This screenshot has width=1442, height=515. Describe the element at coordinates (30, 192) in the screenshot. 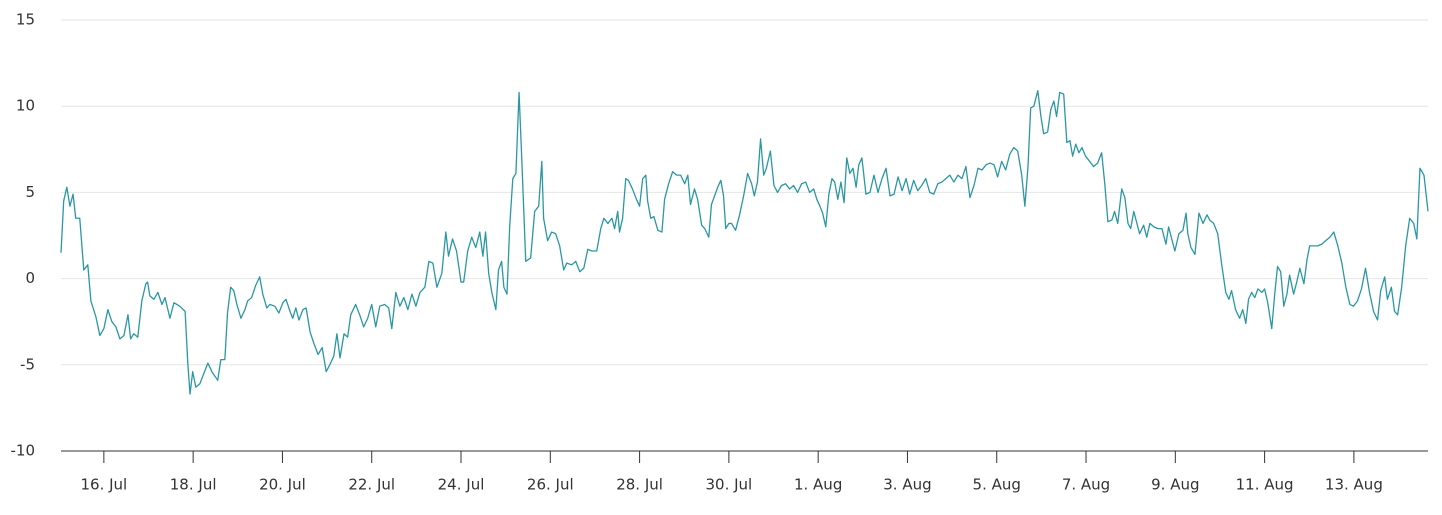

I see `y-tick-label: 5` at that location.